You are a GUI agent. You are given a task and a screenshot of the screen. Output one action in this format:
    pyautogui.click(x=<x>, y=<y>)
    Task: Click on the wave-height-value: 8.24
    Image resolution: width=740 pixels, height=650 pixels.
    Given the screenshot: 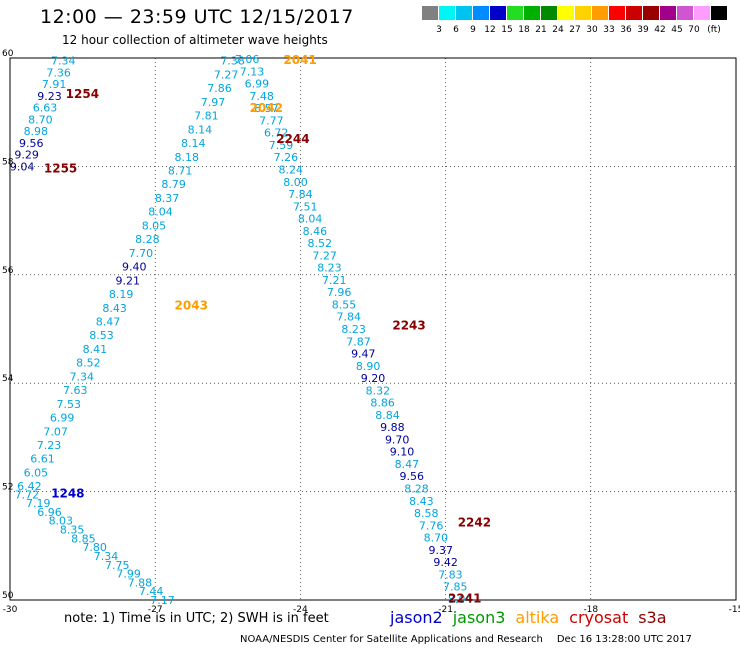 What is the action you would take?
    pyautogui.click(x=290, y=170)
    